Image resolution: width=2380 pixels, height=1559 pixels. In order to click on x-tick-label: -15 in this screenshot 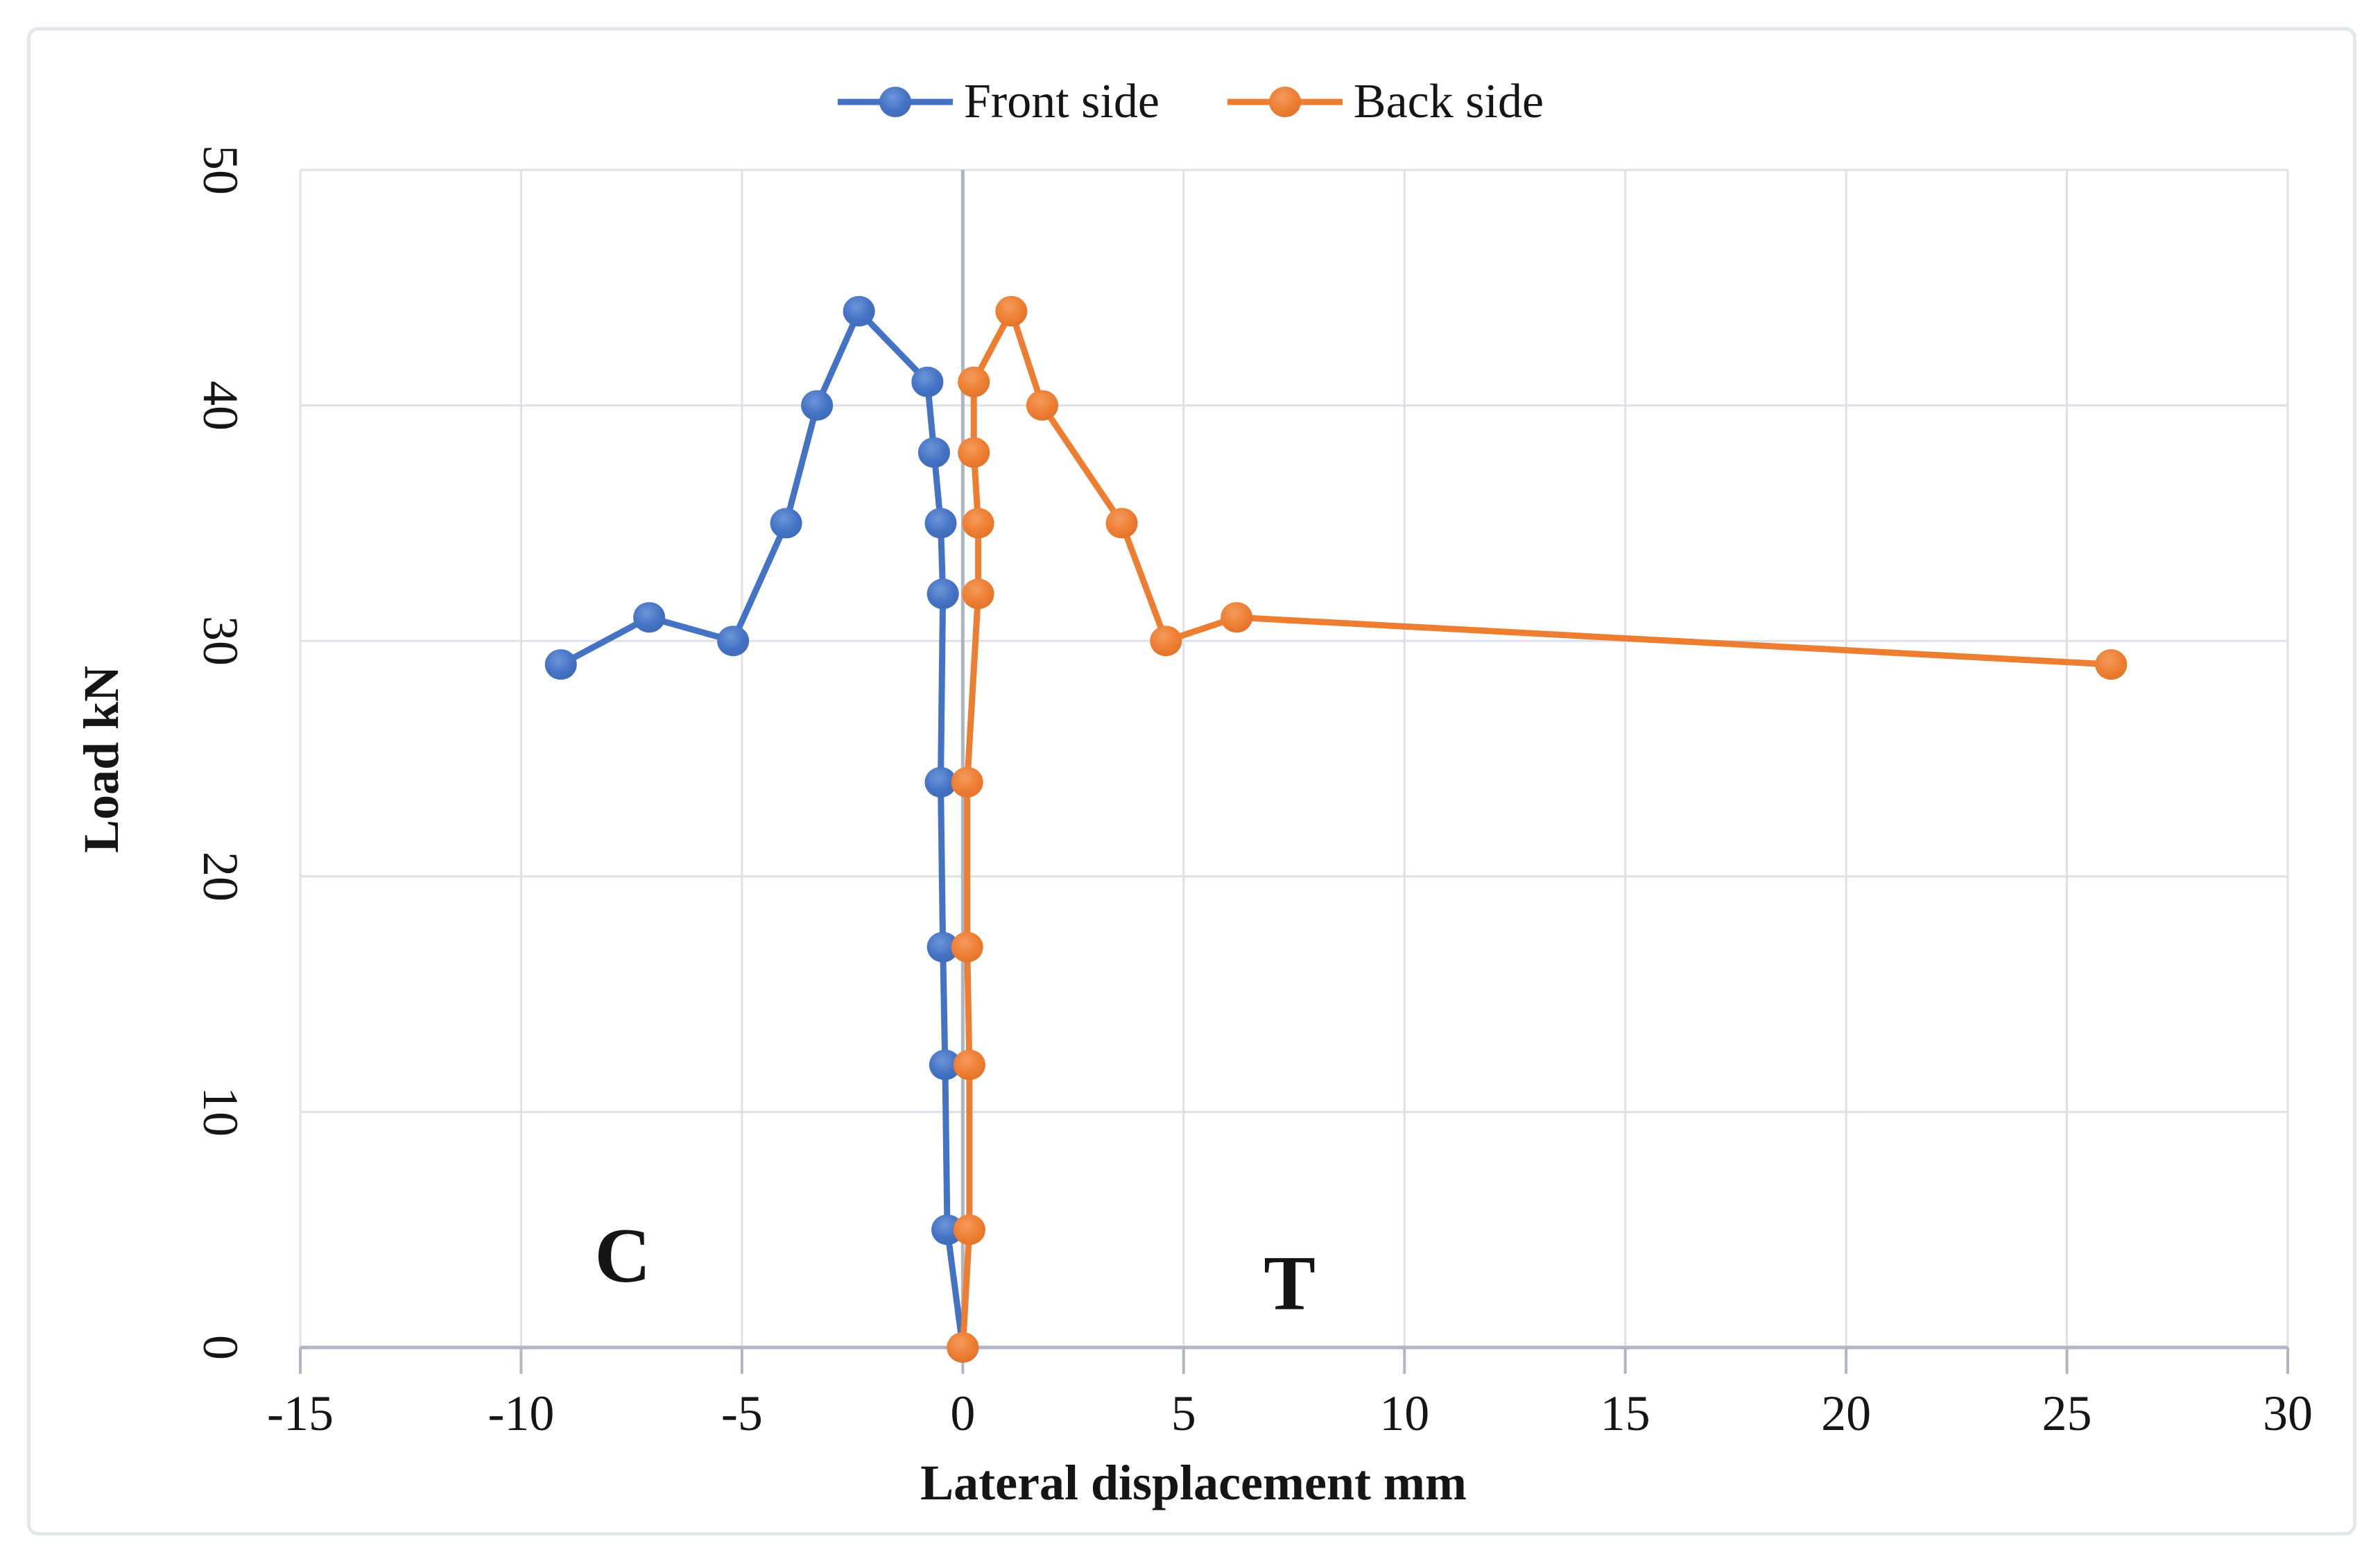, I will do `click(300, 1414)`.